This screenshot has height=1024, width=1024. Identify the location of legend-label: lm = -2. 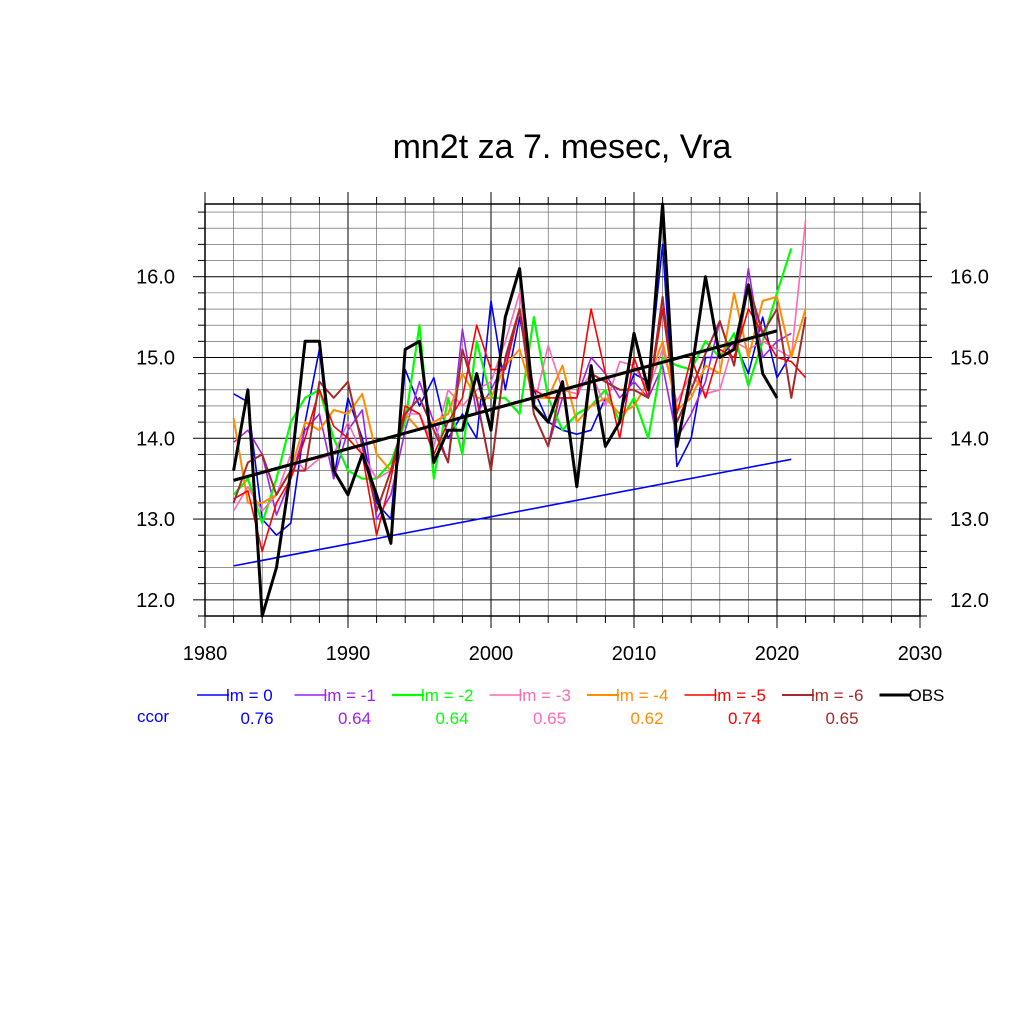
(447, 695).